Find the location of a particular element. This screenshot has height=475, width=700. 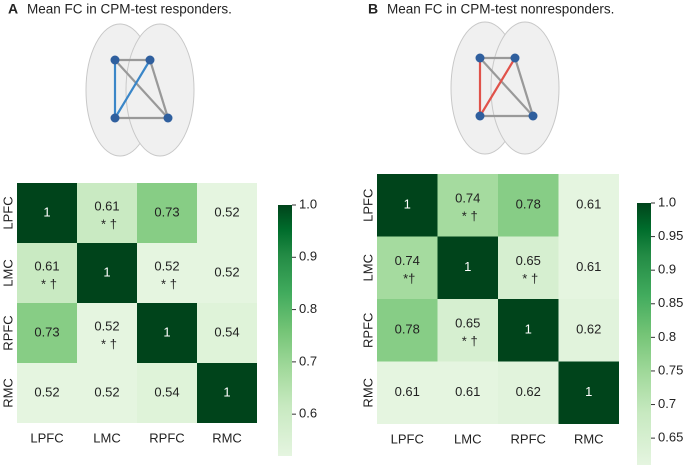

x-tick-label: RPFC is located at coordinates (166, 437).